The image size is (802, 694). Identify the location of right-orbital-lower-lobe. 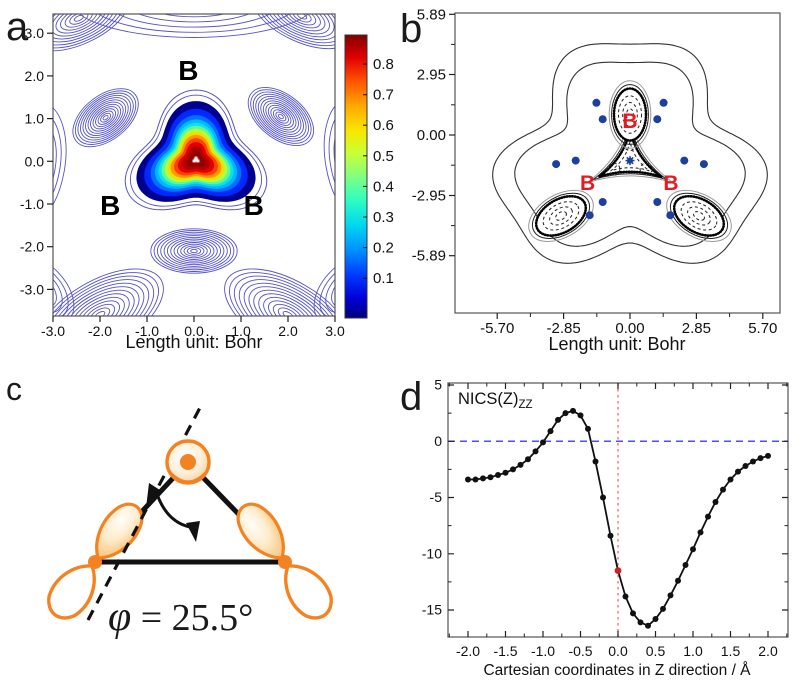
(308, 592).